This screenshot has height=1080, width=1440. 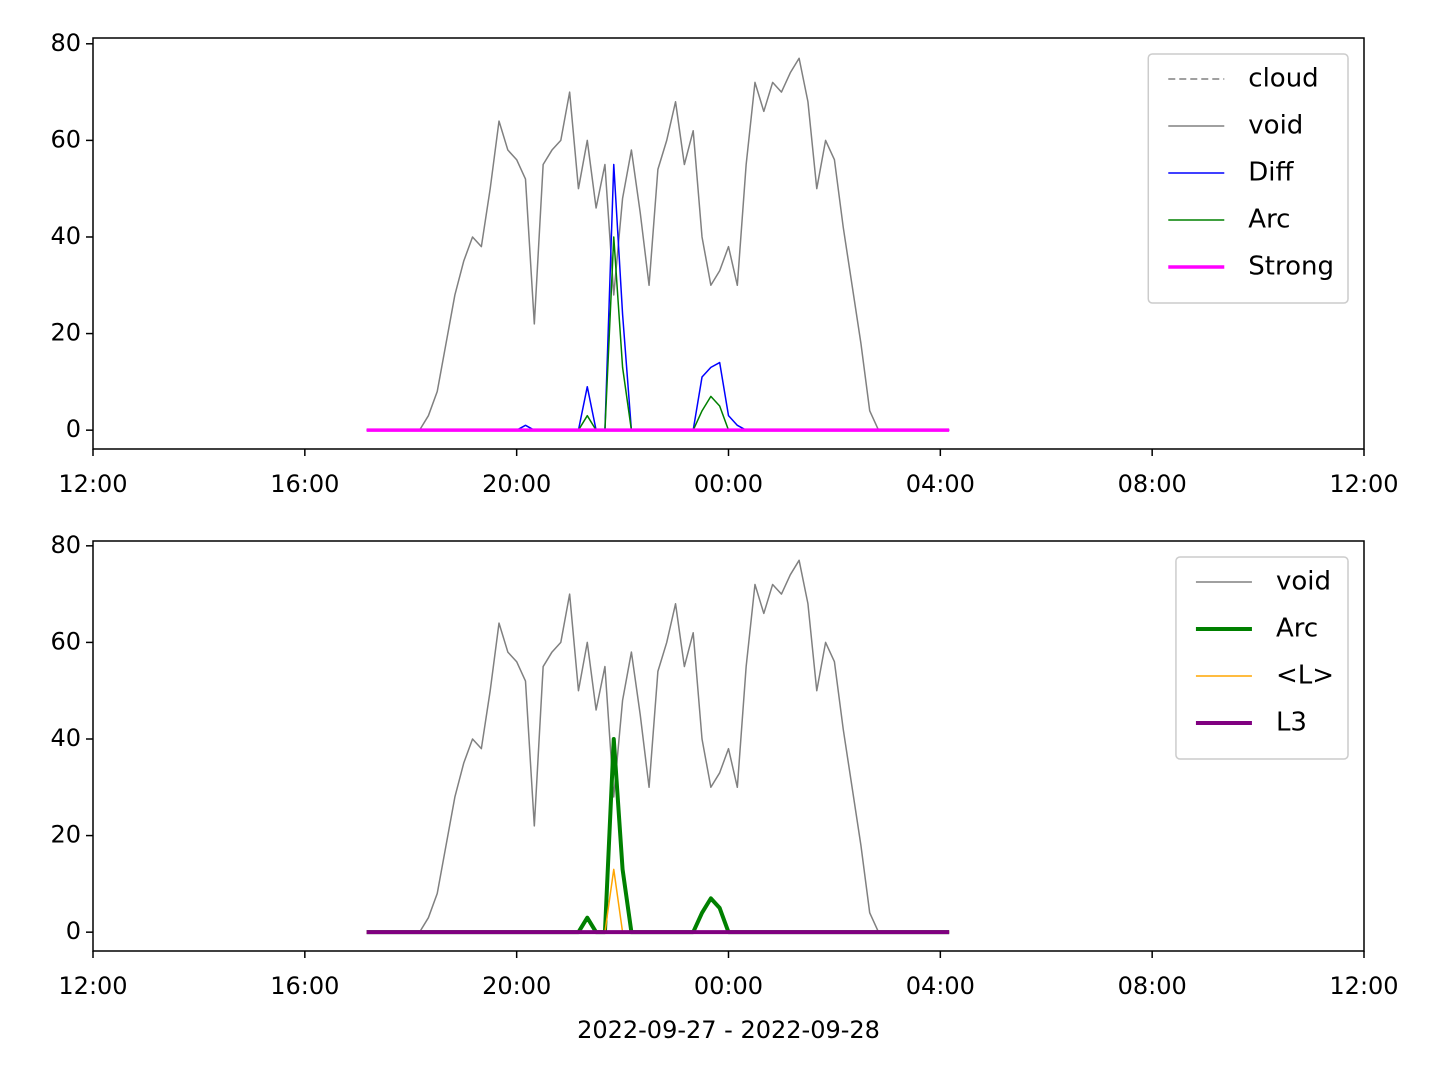 What do you see at coordinates (1271, 173) in the screenshot?
I see `legend-label: Diff` at bounding box center [1271, 173].